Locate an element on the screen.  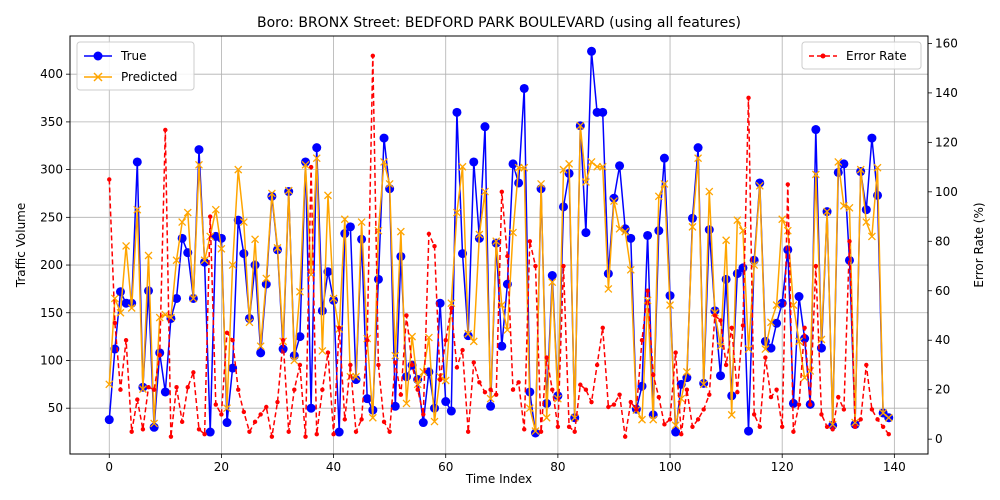
y-tick-label: 400 is located at coordinates (51, 74).